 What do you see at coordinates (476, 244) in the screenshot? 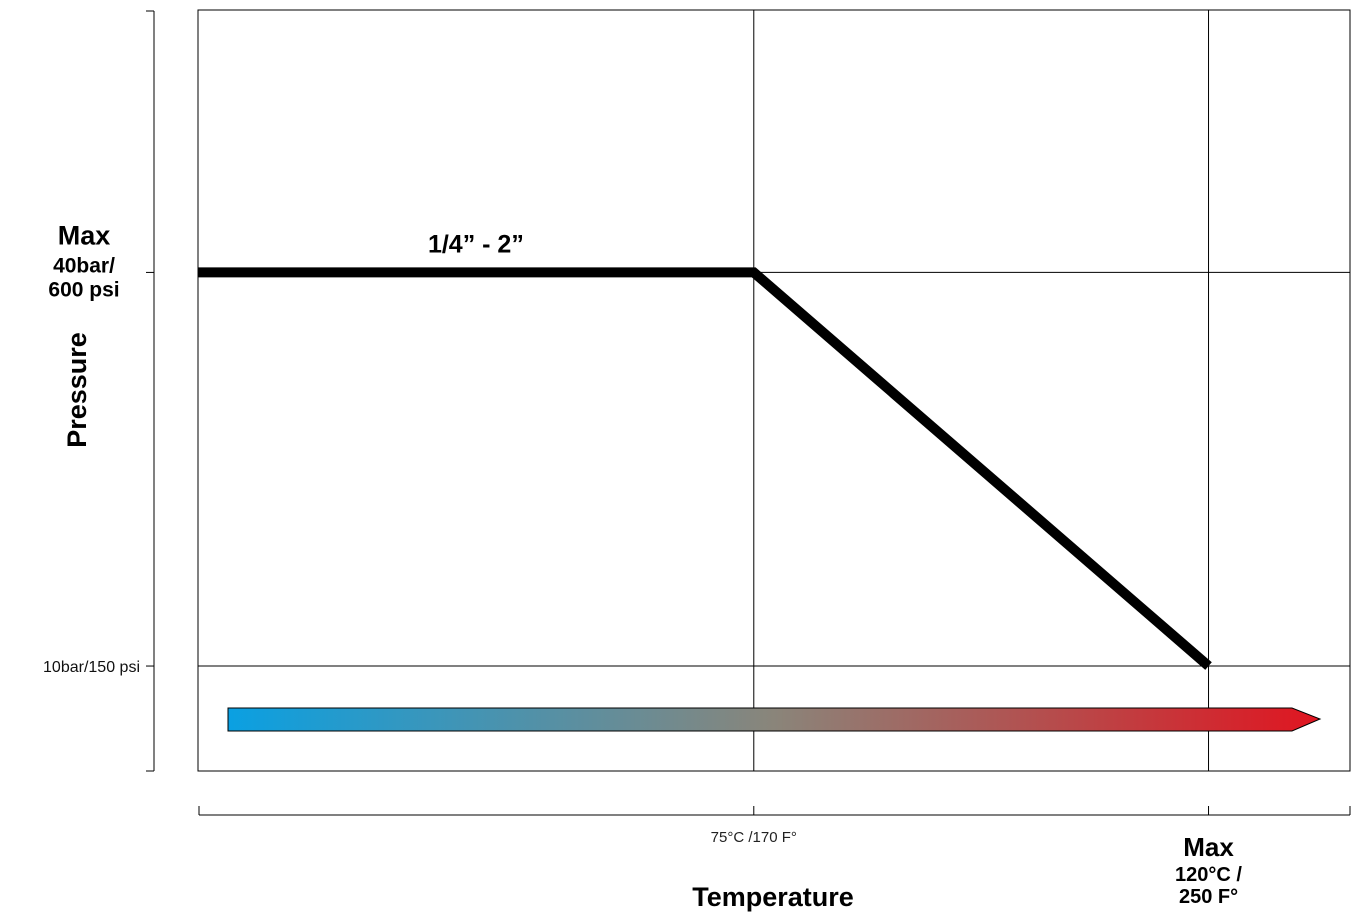
I see `series-label: 1/4” - 2”` at bounding box center [476, 244].